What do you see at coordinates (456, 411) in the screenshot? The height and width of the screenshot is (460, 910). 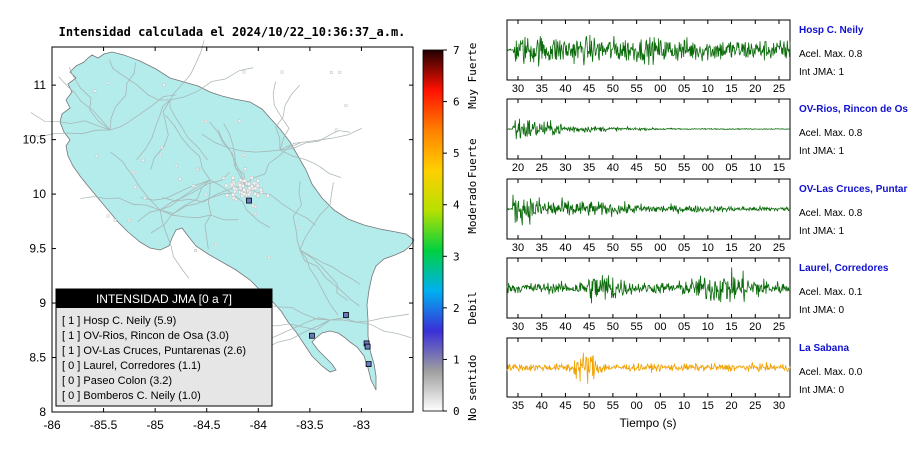 I see `colorbar-tick-label: 0` at bounding box center [456, 411].